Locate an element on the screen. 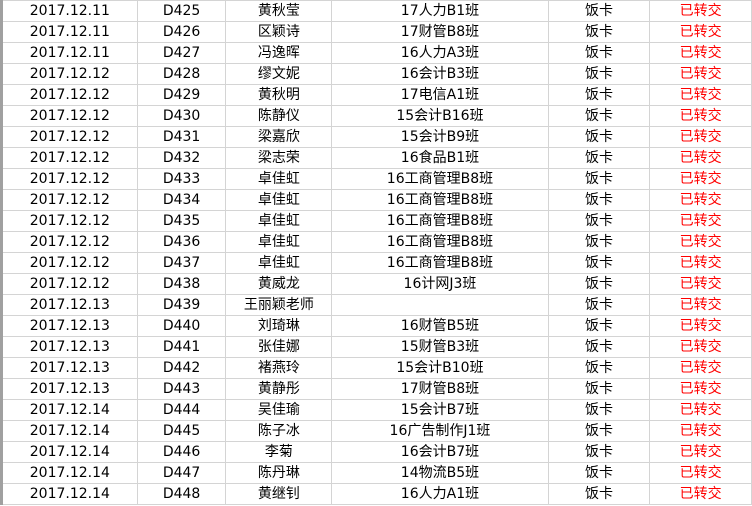 The width and height of the screenshot is (752, 506). class-cell: 17财管B8班 is located at coordinates (440, 32).